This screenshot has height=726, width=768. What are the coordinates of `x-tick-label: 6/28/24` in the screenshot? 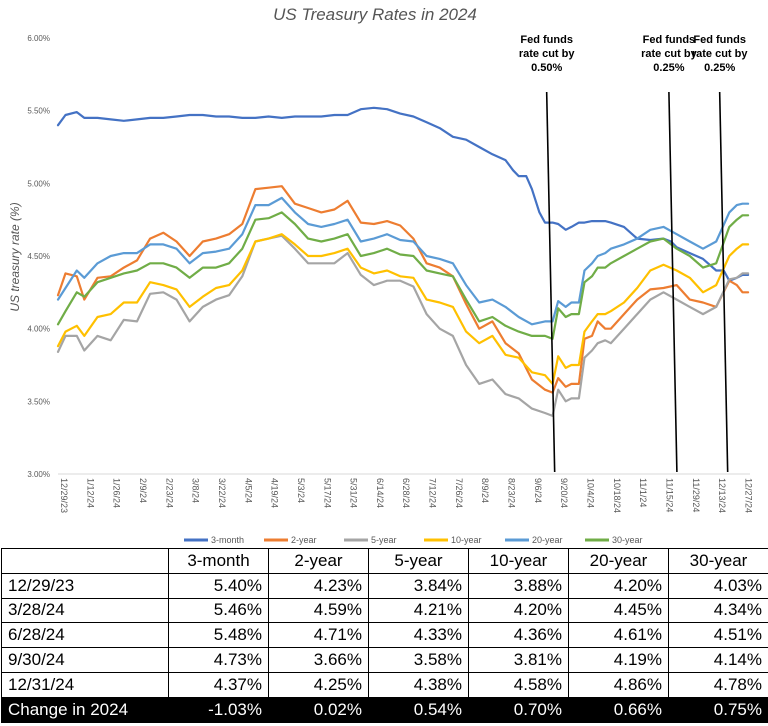 It's located at (406, 493).